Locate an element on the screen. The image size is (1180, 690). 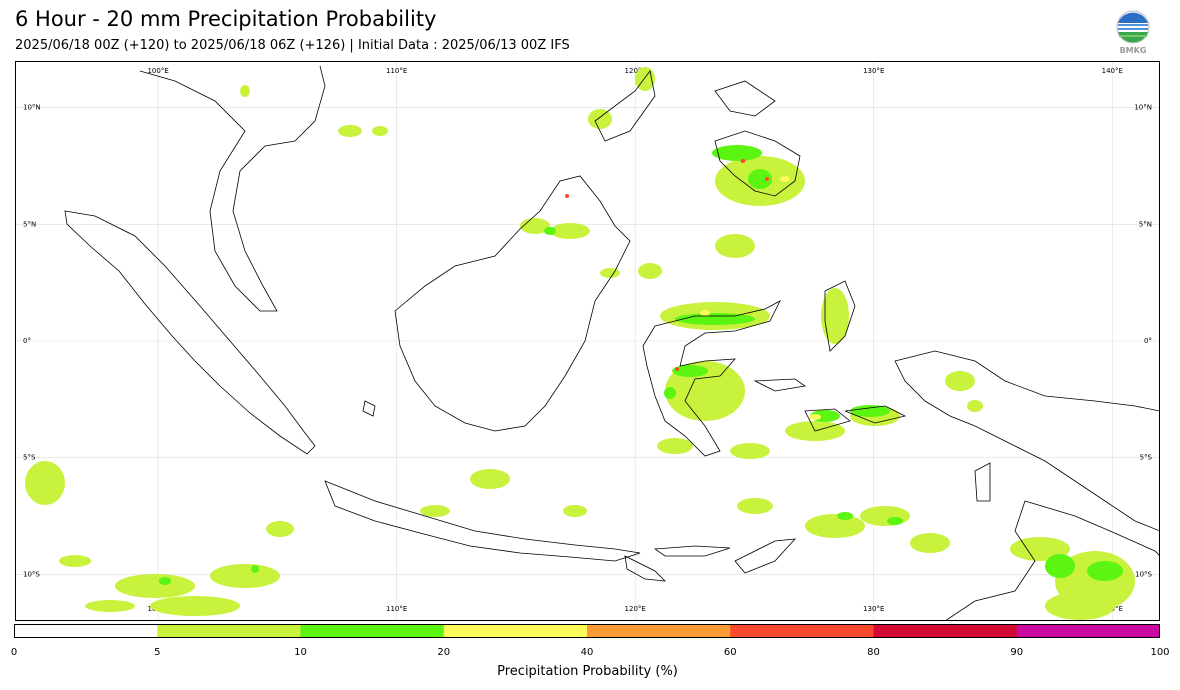
colorbar-tick-label: 10 is located at coordinates (300, 652).